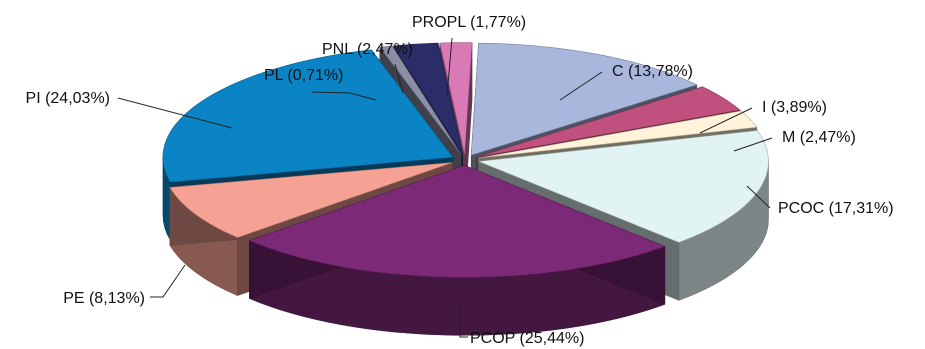 Image resolution: width=925 pixels, height=349 pixels. Describe the element at coordinates (168, 281) in the screenshot. I see `leader-line-pe` at that location.